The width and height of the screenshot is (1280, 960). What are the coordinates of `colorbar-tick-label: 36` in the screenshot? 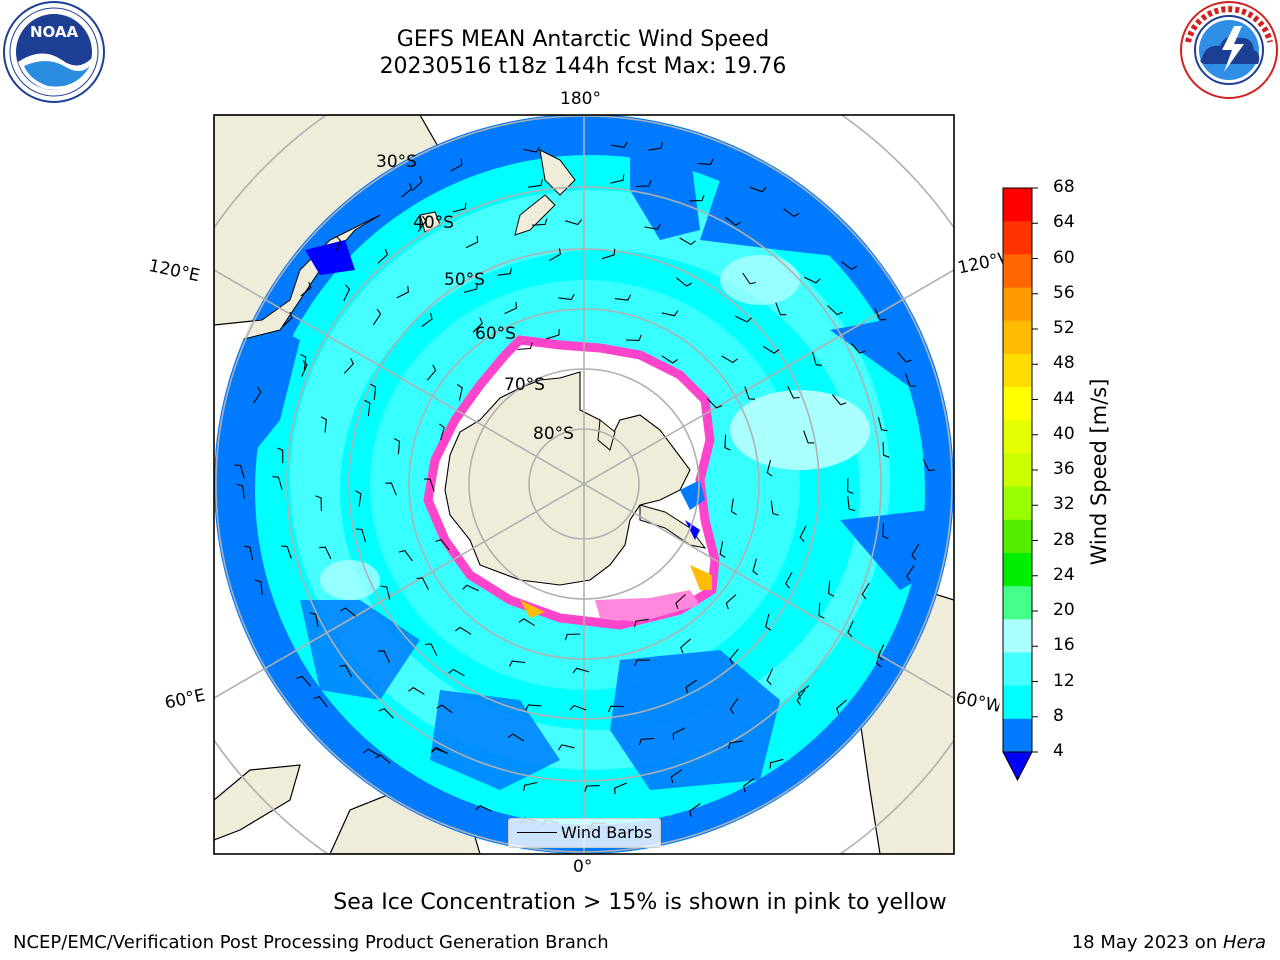 It's located at (1064, 469).